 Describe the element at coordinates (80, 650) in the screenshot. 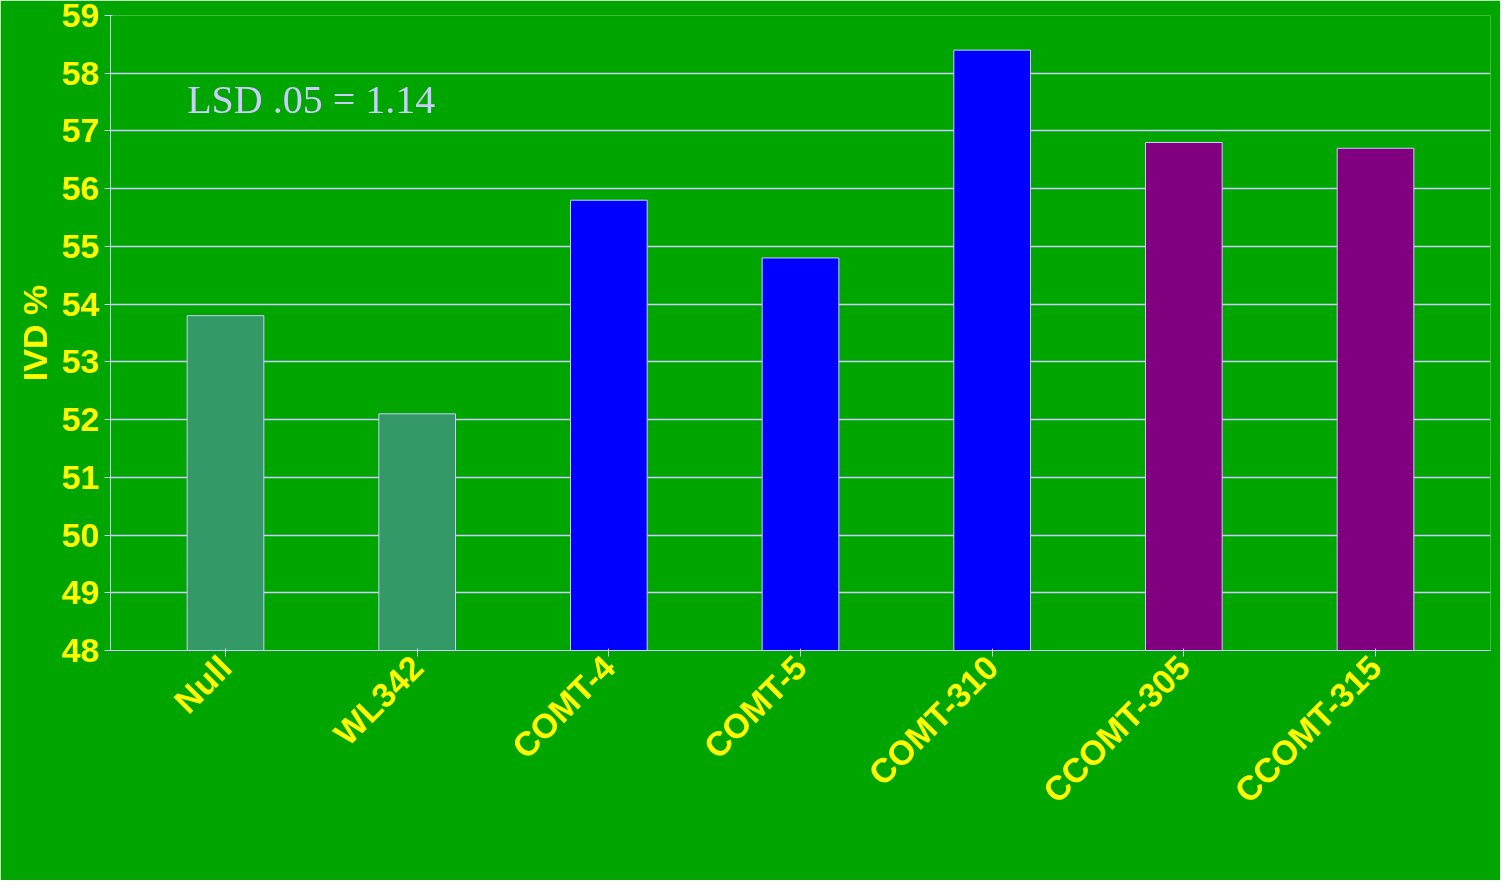

I see `y-tick-label: 48` at that location.